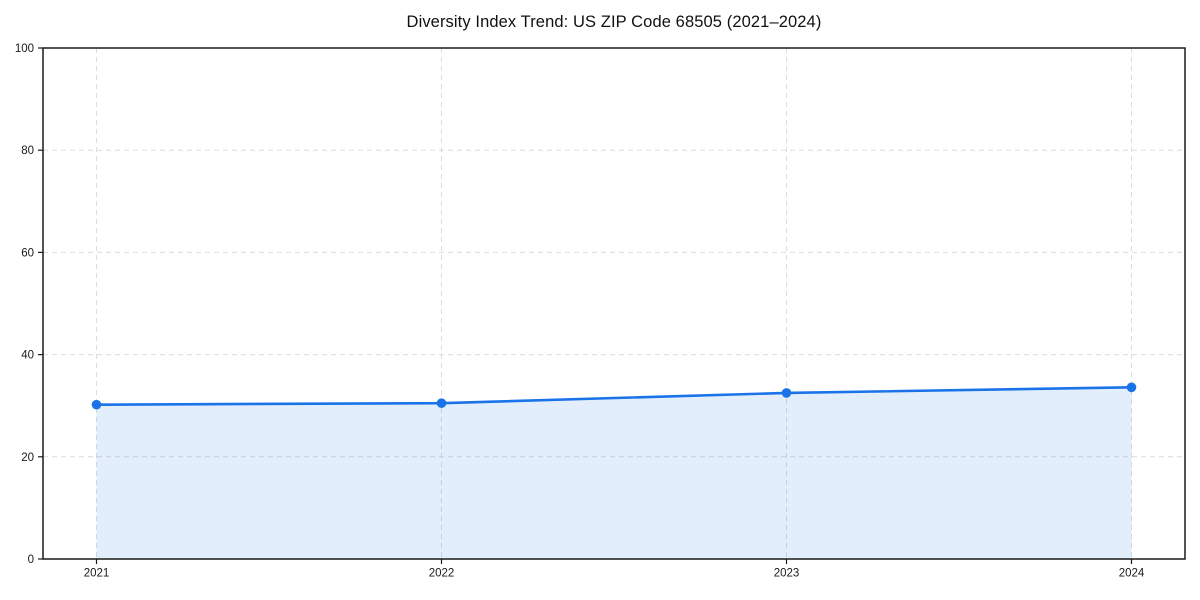 Image resolution: width=1200 pixels, height=600 pixels. What do you see at coordinates (27, 356) in the screenshot?
I see `y-tick-label: 40` at bounding box center [27, 356].